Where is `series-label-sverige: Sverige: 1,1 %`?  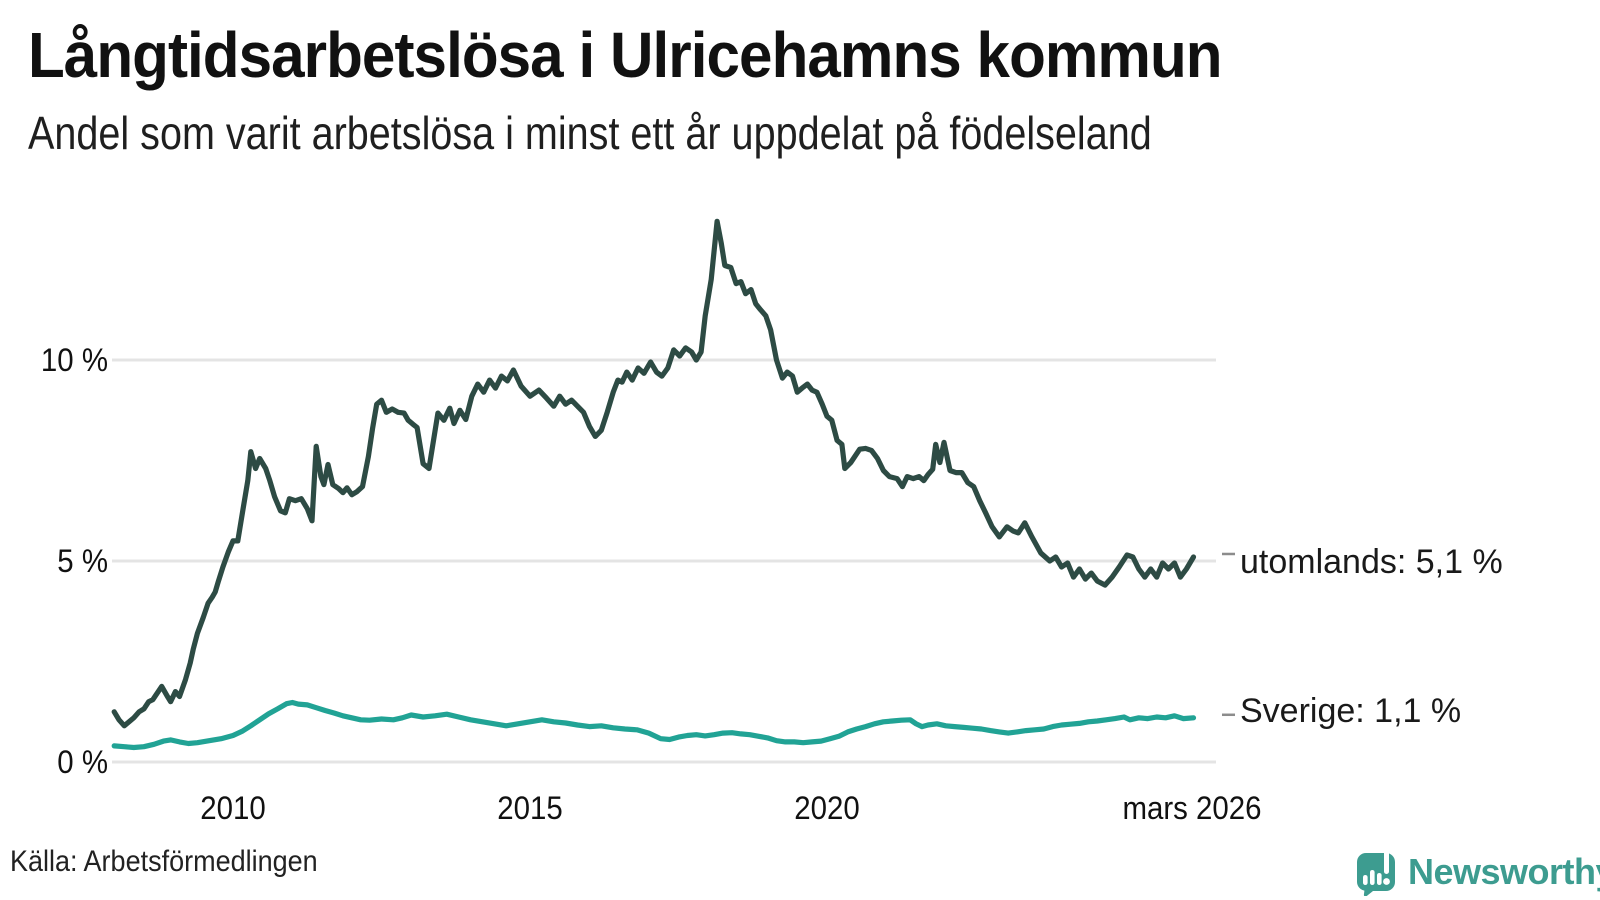
series-label-sverige: Sverige: 1,1 % is located at coordinates (1351, 711).